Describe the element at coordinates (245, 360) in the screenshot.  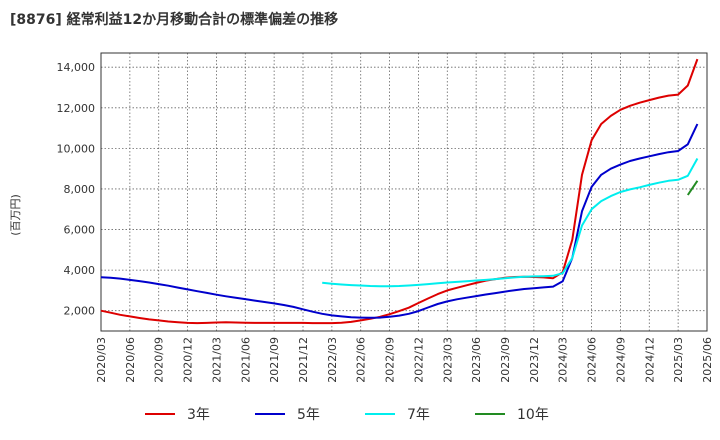
I see `x-tick-label: 2021/06` at that location.